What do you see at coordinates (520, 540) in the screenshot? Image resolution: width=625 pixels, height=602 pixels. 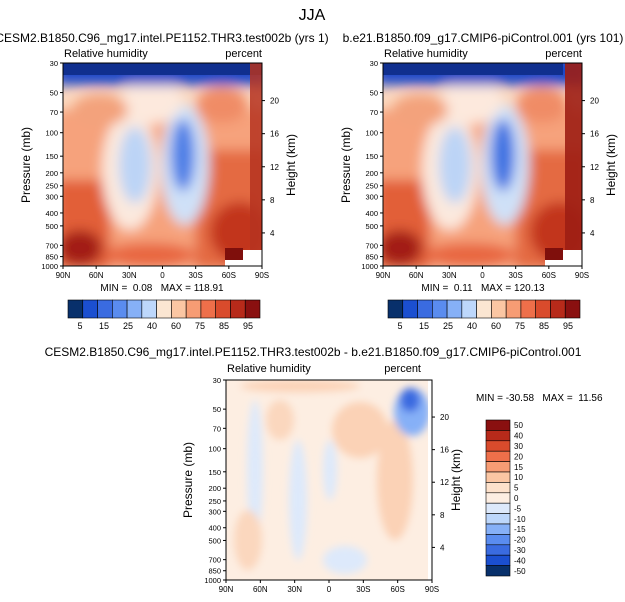 I see `colorbar-label: -20` at bounding box center [520, 540].